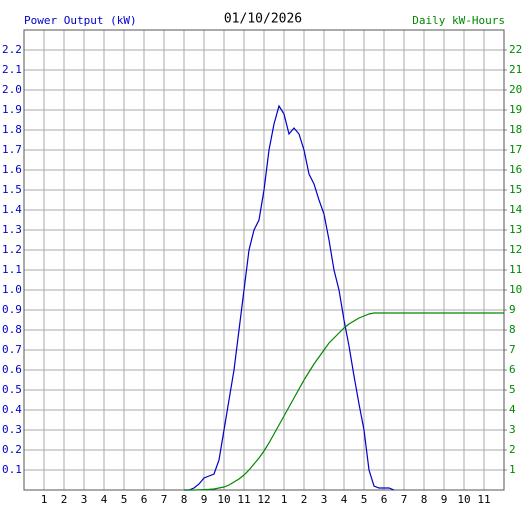  What do you see at coordinates (12, 209) in the screenshot?
I see `y-tick-label: 1.4` at bounding box center [12, 209].